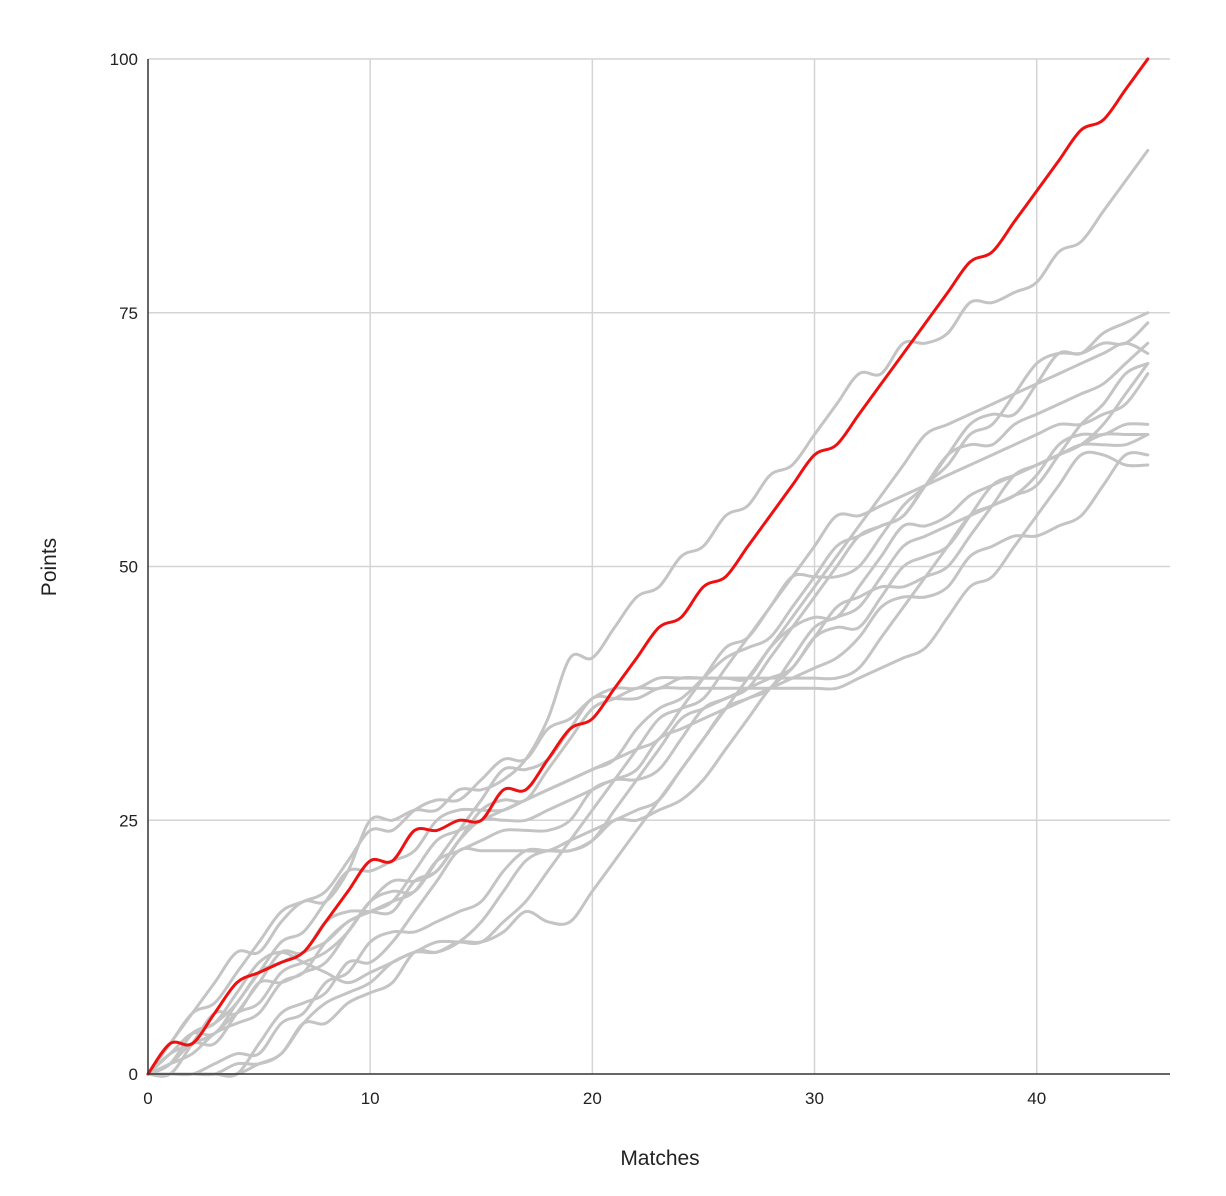 This screenshot has width=1226, height=1196. I want to click on y-tick-label: 25, so click(128, 820).